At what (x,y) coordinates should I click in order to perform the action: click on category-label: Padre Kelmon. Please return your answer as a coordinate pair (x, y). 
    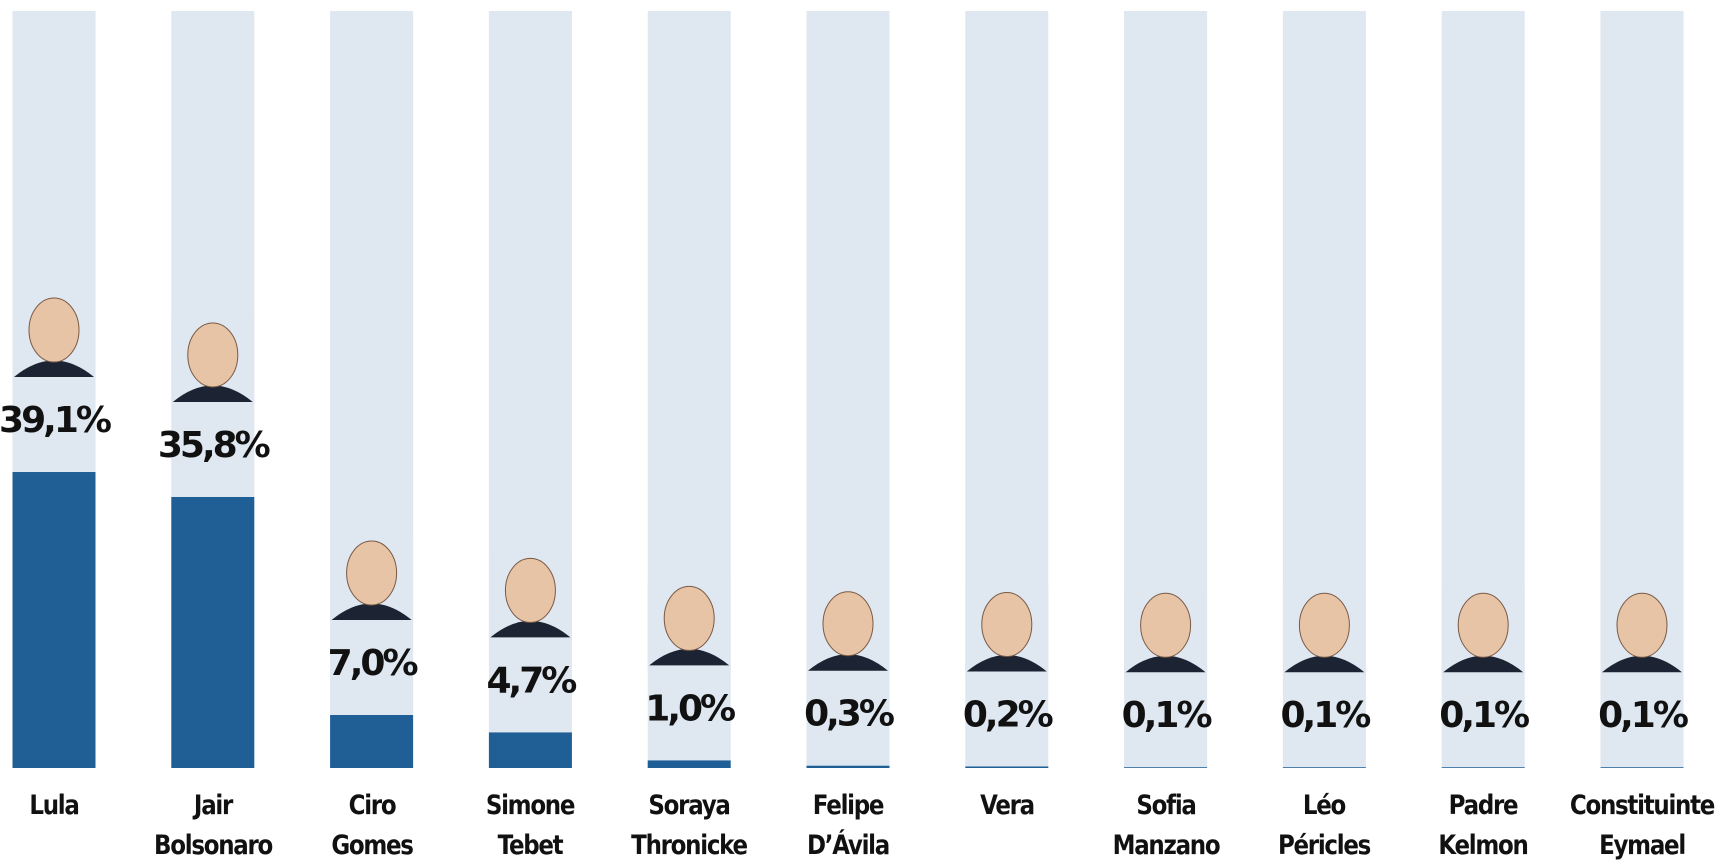
    Looking at the image, I should click on (1483, 825).